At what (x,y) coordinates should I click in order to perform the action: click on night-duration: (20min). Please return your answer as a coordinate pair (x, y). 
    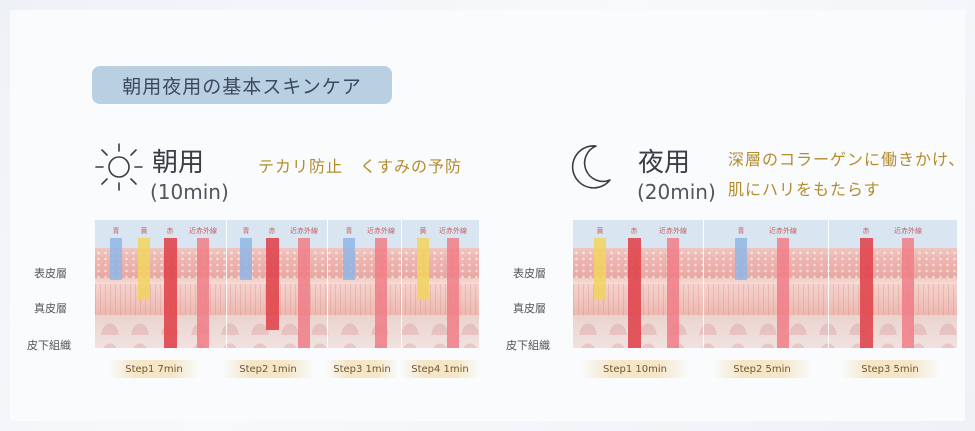
    Looking at the image, I should click on (676, 192).